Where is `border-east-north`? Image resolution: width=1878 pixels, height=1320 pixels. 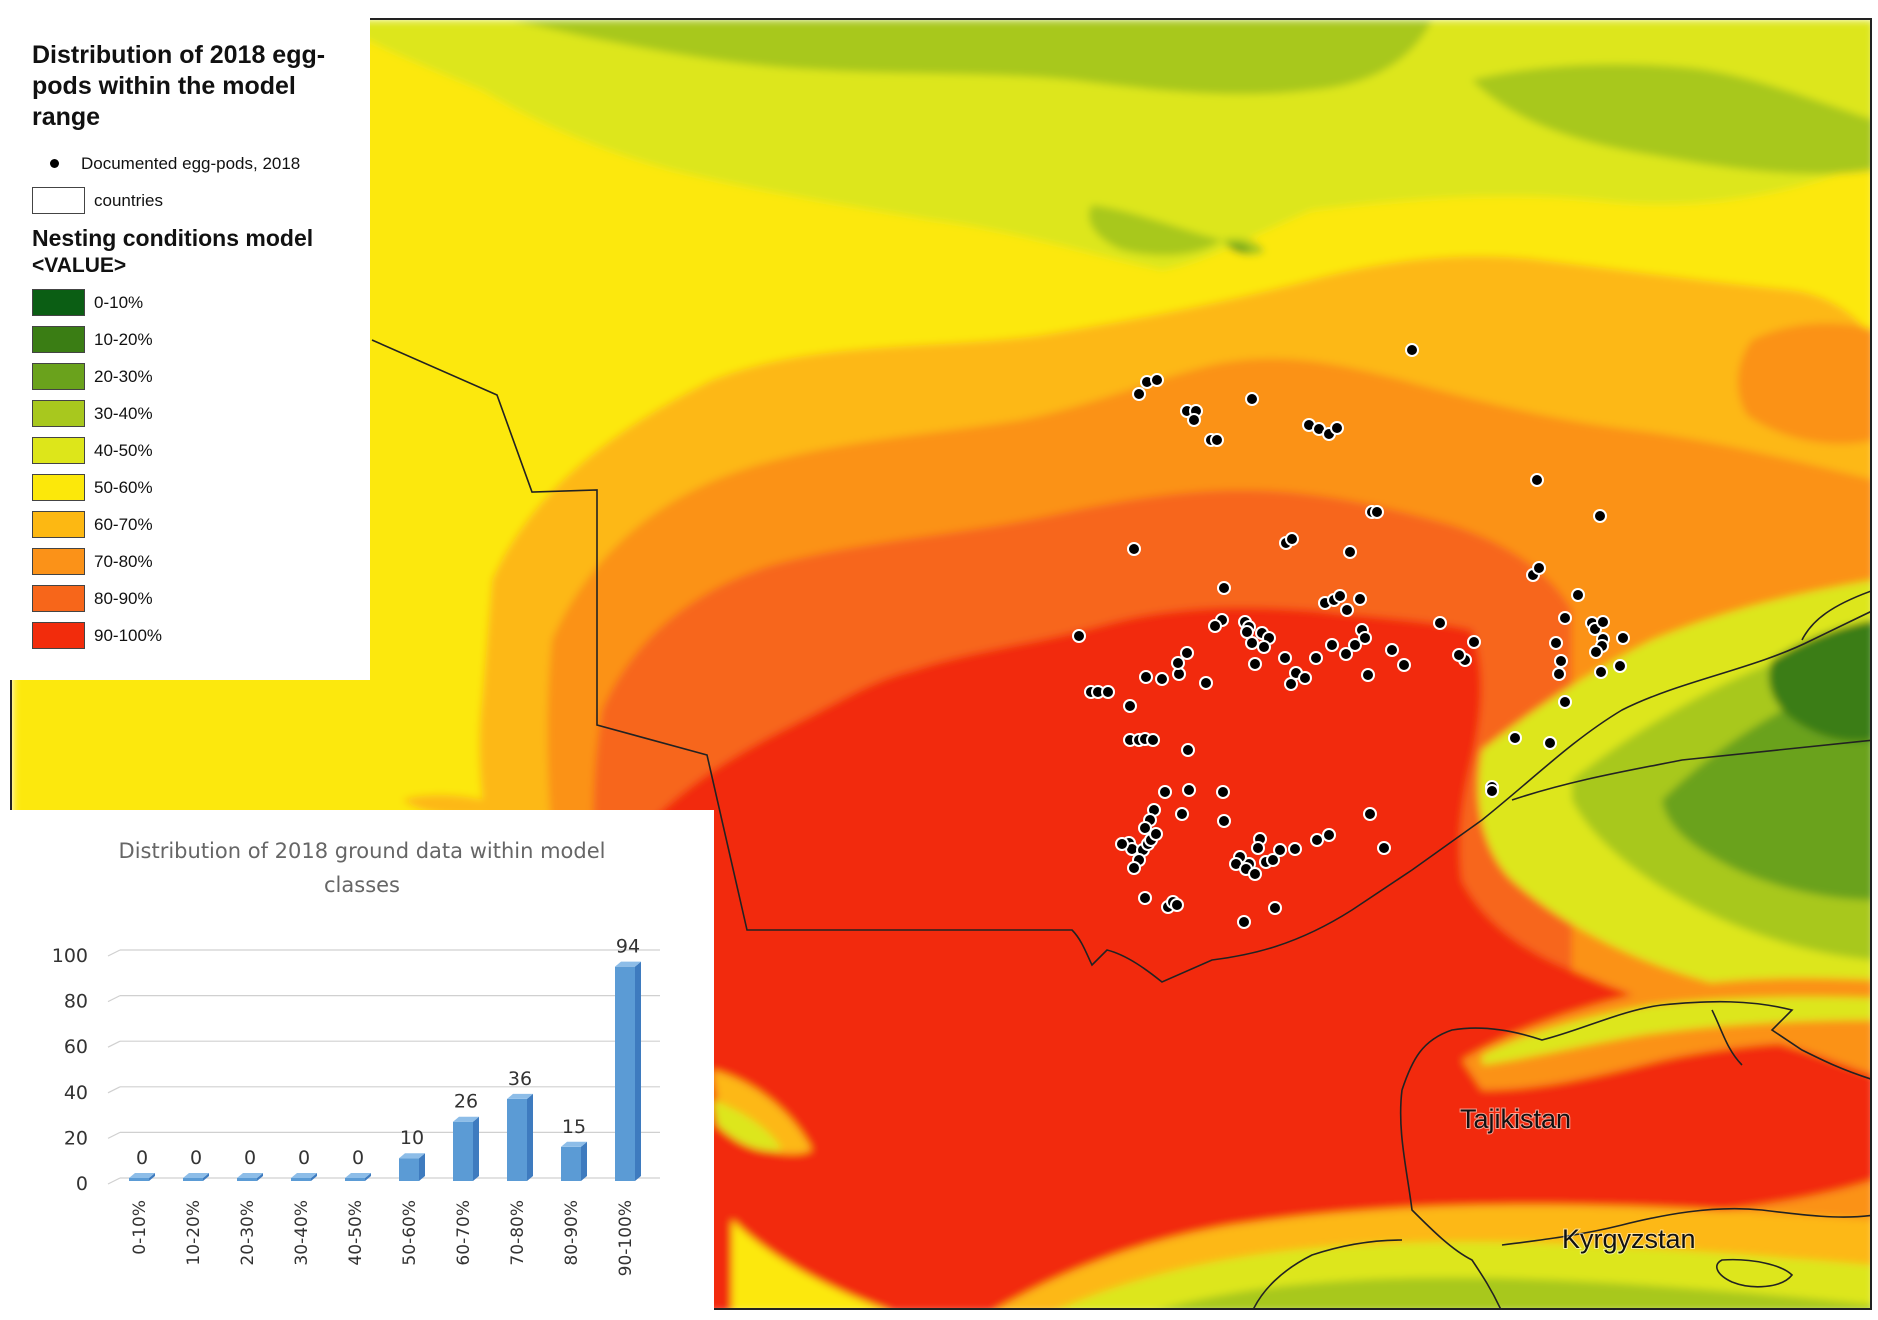
border-east-north is located at coordinates (1835, 615).